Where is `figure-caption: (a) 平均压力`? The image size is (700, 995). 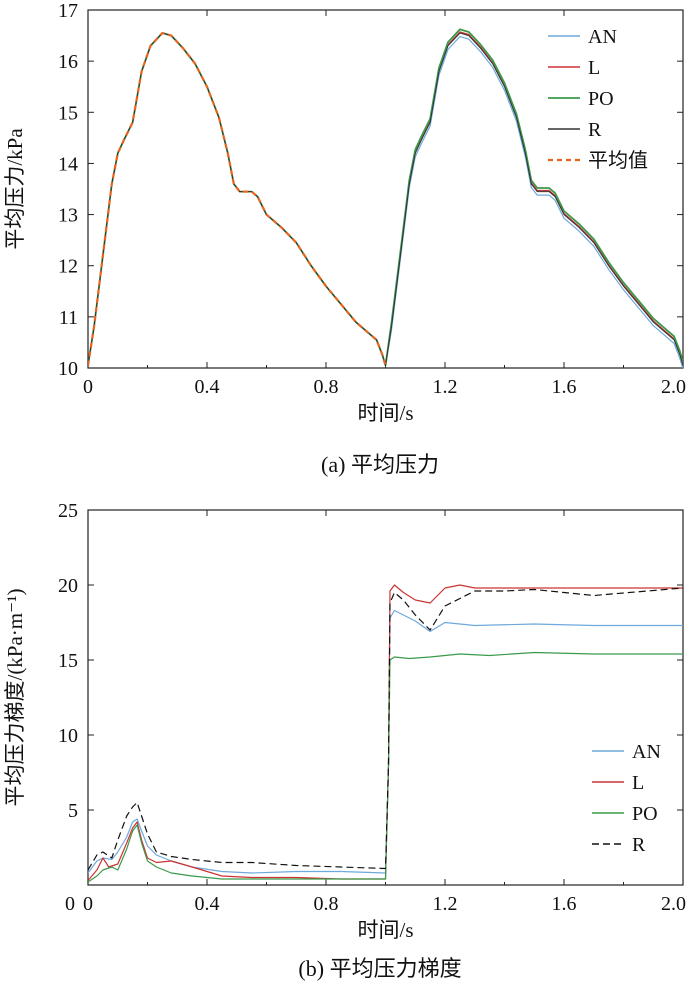 figure-caption: (a) 平均压力 is located at coordinates (380, 464).